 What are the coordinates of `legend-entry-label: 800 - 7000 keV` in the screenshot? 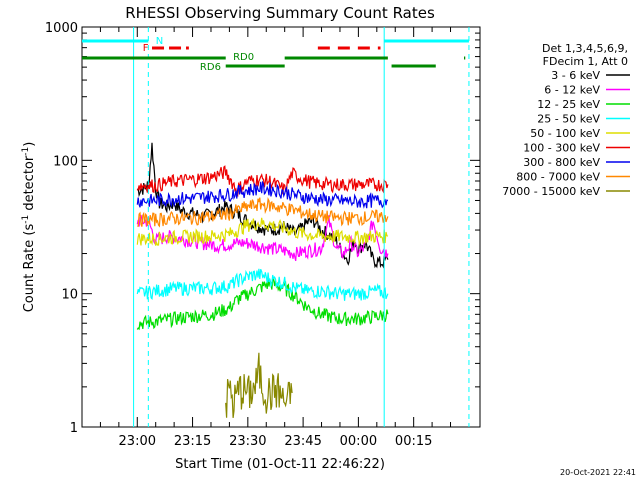 It's located at (558, 177).